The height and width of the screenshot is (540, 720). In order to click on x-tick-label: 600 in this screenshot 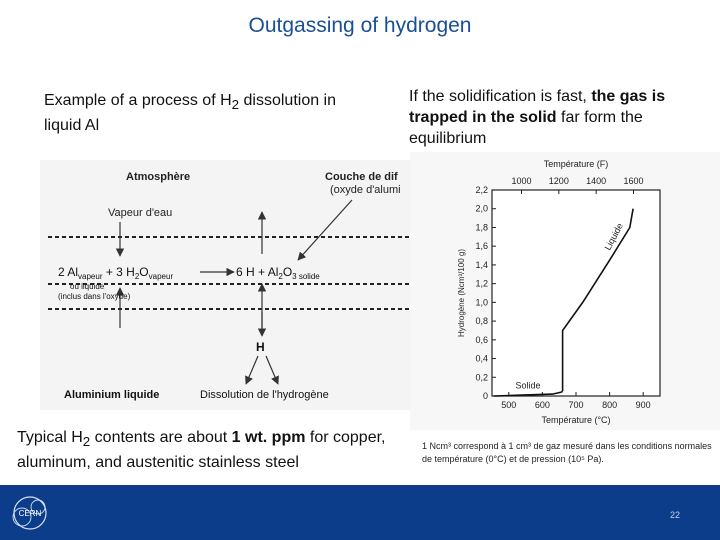, I will do `click(542, 405)`.